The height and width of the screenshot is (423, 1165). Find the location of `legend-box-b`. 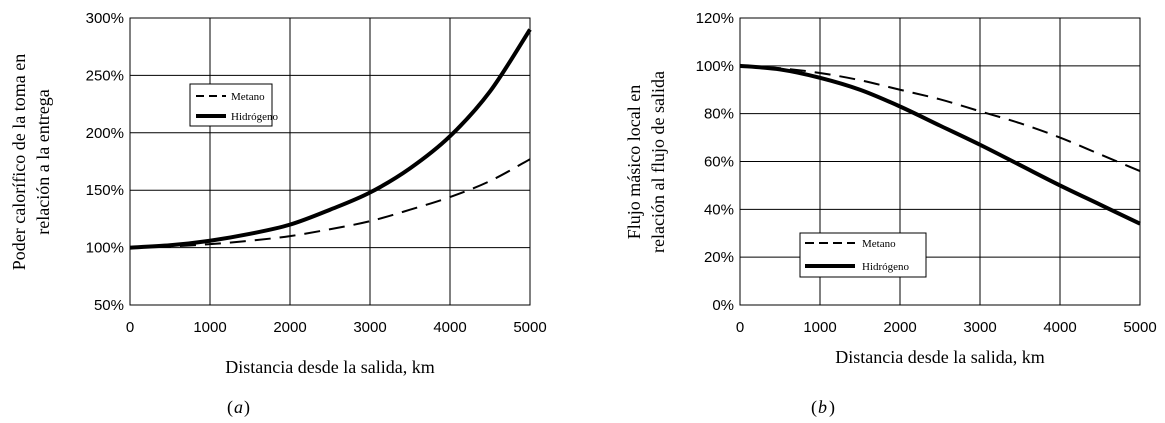

legend-box-b is located at coordinates (863, 255).